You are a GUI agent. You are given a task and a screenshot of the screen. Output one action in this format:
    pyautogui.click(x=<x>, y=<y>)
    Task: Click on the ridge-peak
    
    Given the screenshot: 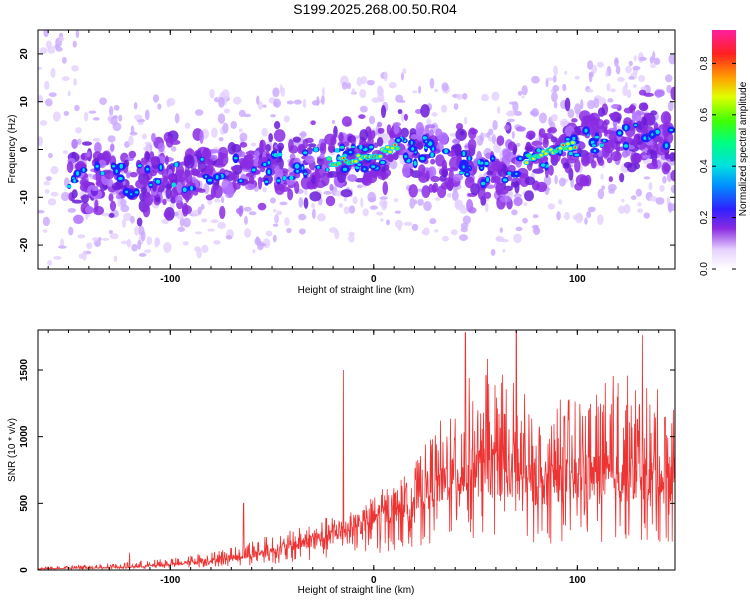 What is the action you would take?
    pyautogui.click(x=575, y=147)
    